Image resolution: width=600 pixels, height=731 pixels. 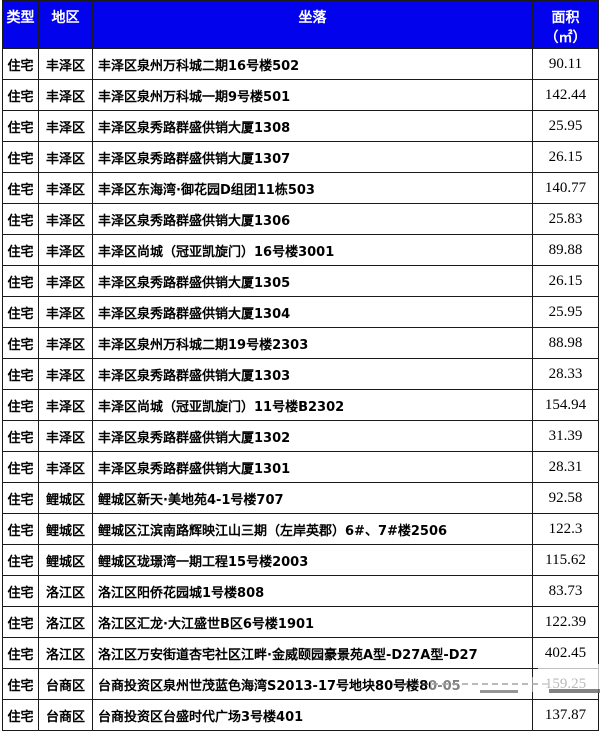 I want to click on table-row: 住宅 洛江区 洛江区汇龙·大江盛世B区6号楼1901 122.39, so click(x=300, y=622).